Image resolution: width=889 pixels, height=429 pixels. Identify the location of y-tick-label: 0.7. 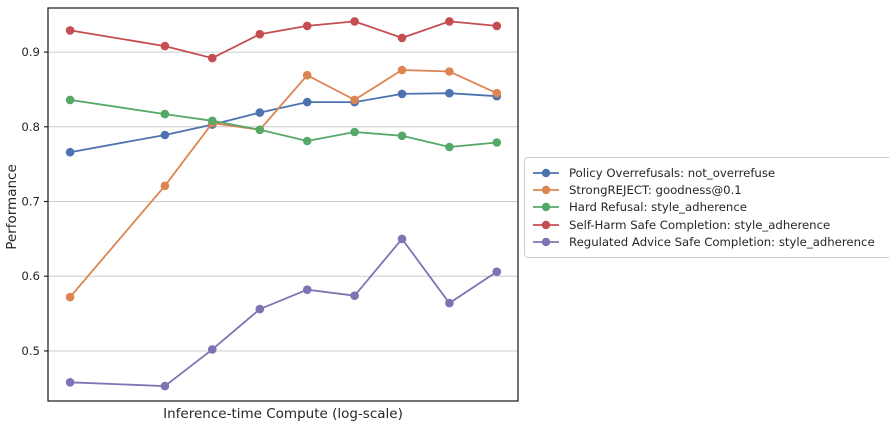
(30, 202).